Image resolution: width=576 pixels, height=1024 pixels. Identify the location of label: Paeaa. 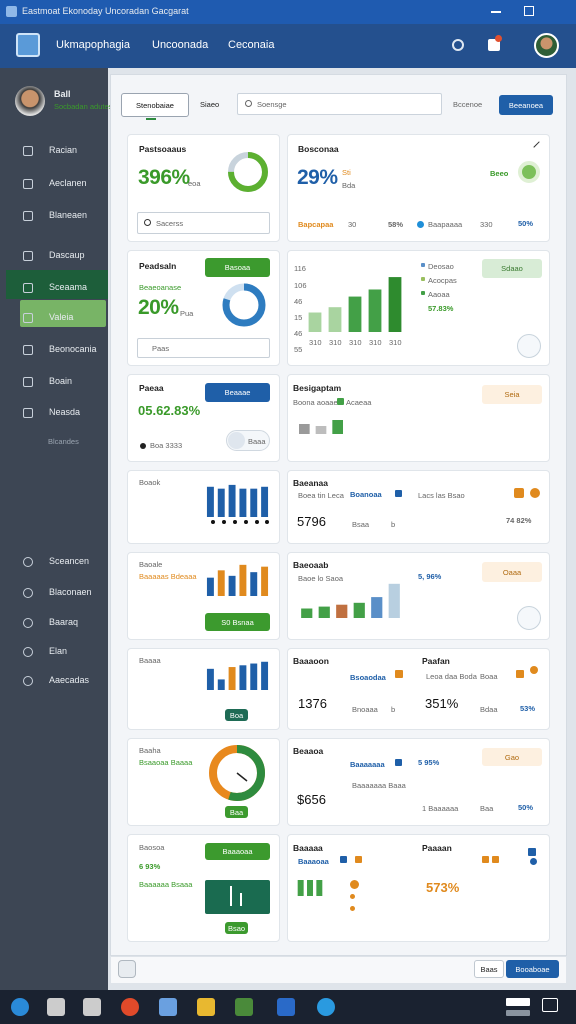
(151, 388).